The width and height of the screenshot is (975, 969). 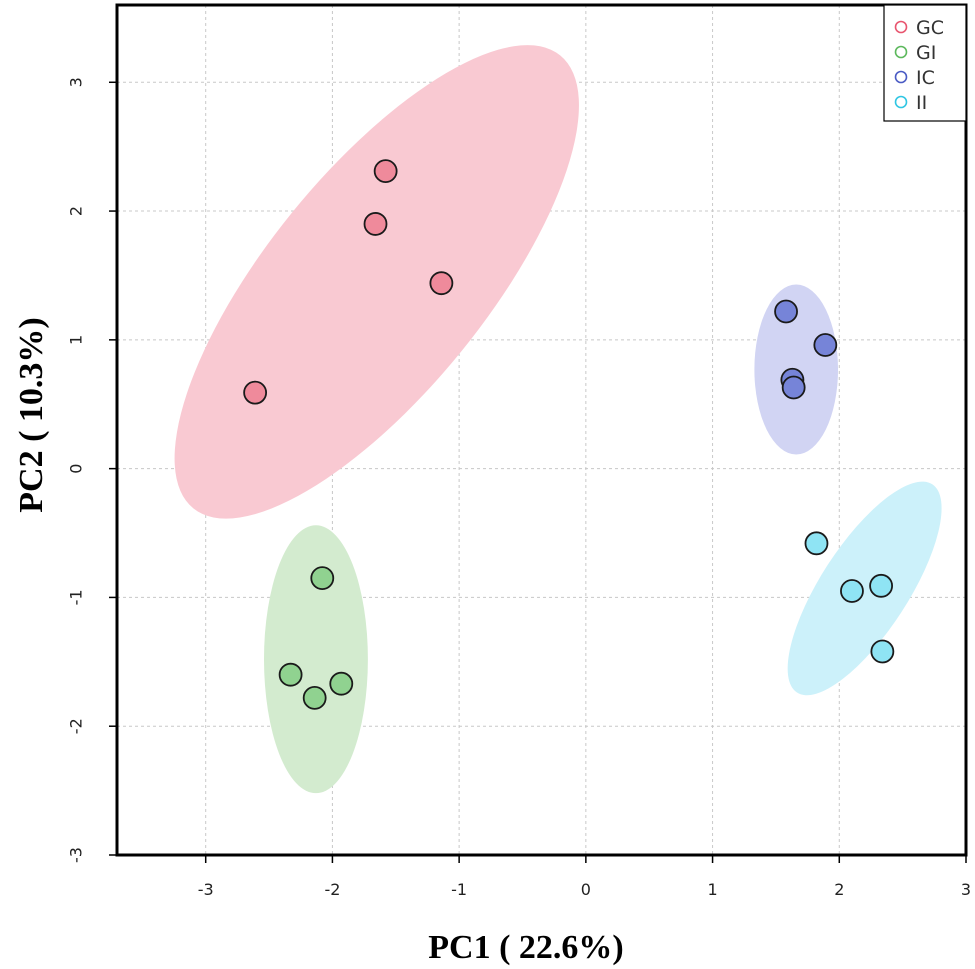 What do you see at coordinates (76, 469) in the screenshot?
I see `y-tick-label: 0` at bounding box center [76, 469].